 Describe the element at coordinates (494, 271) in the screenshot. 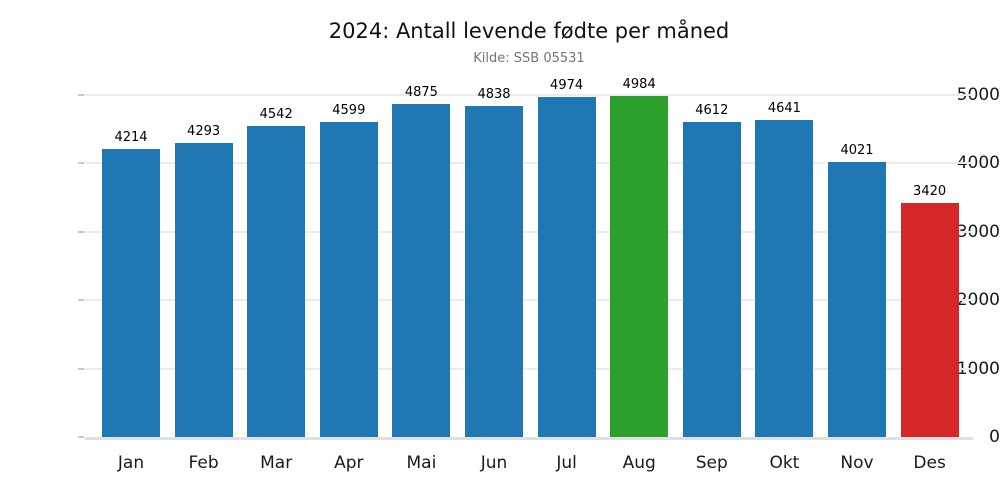

I see `bar-jun` at that location.